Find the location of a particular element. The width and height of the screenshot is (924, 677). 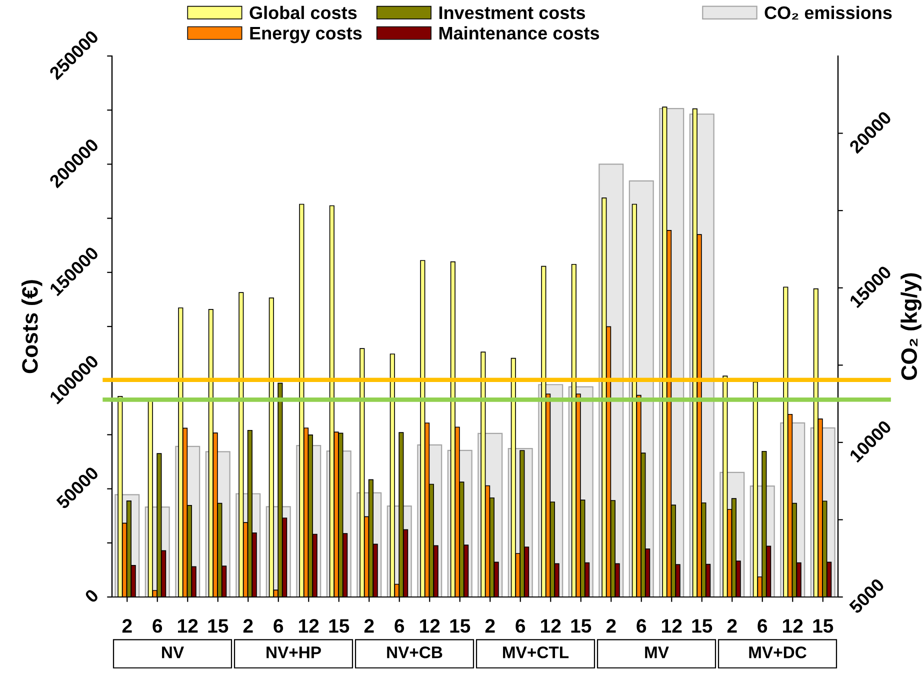

legend-label: Investment costs is located at coordinates (512, 13).